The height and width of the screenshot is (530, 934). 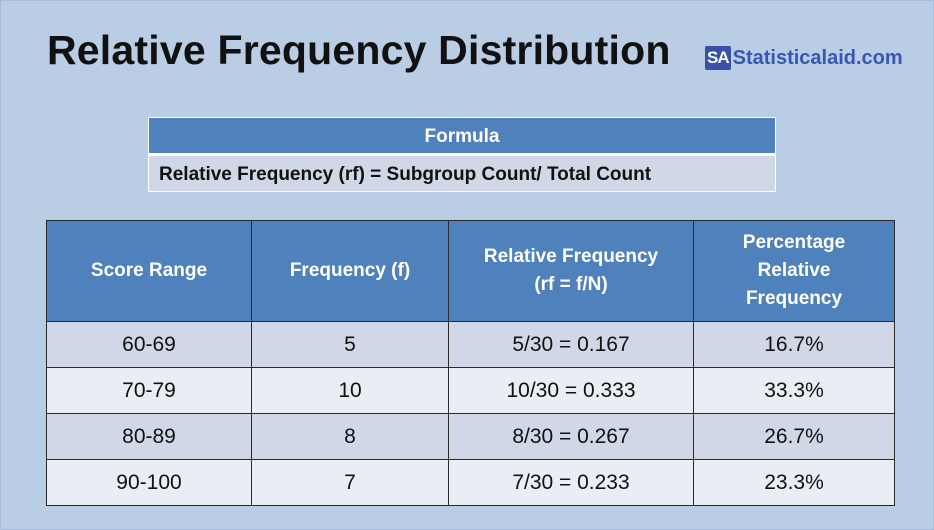 What do you see at coordinates (350, 271) in the screenshot?
I see `header-frequency: Frequency (f)` at bounding box center [350, 271].